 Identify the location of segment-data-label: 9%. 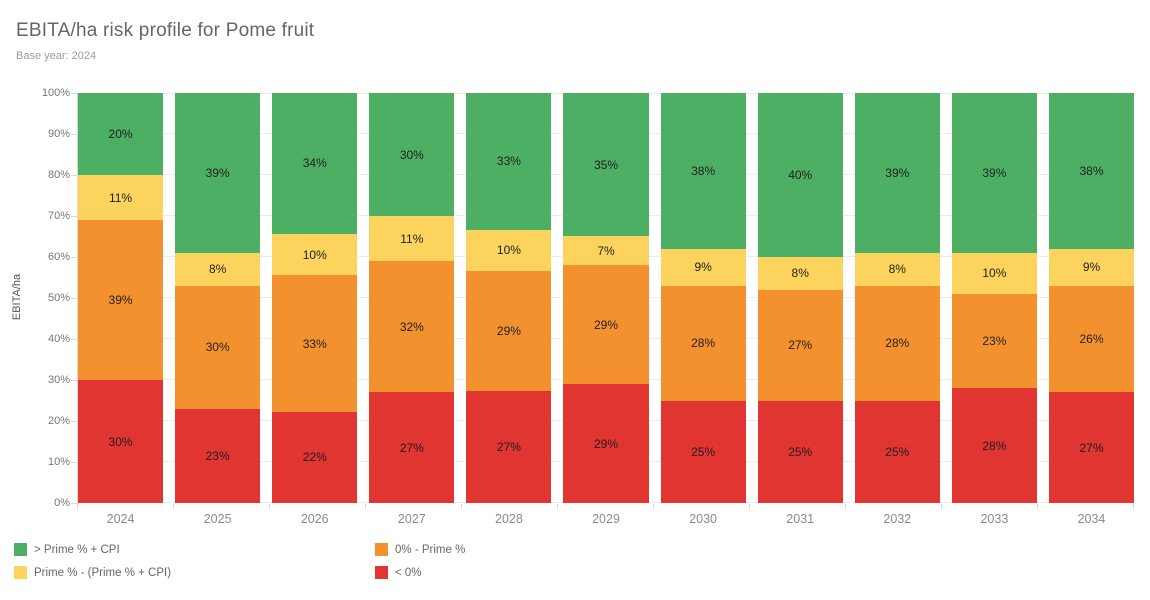
(703, 267).